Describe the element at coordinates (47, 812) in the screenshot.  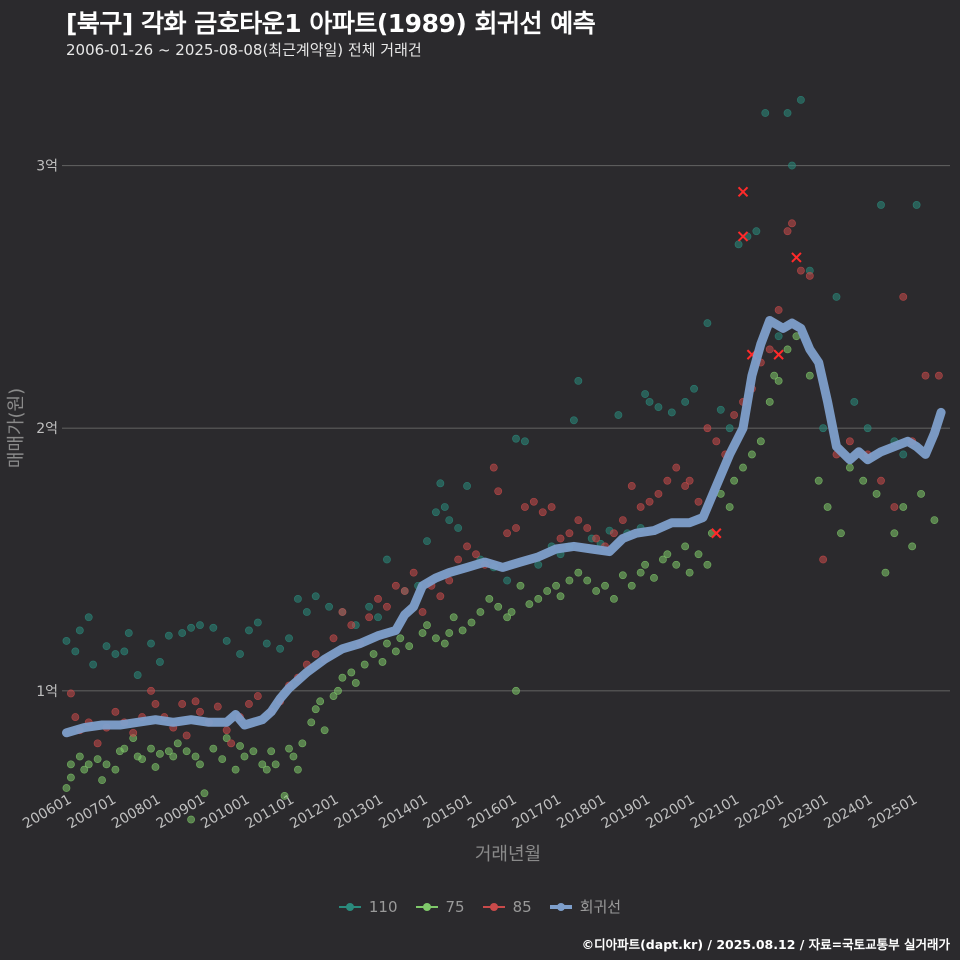
I see `x-tick-label: 200601` at that location.